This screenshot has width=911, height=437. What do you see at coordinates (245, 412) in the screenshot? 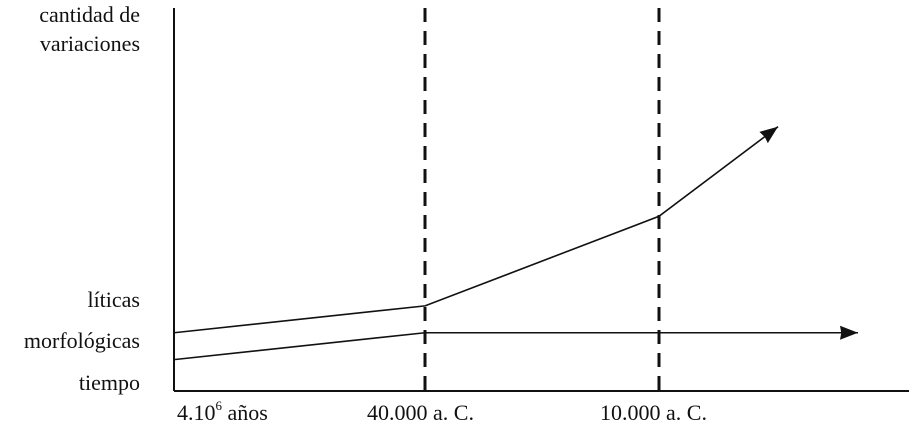
I see `x-tick-rest: años` at bounding box center [245, 412].